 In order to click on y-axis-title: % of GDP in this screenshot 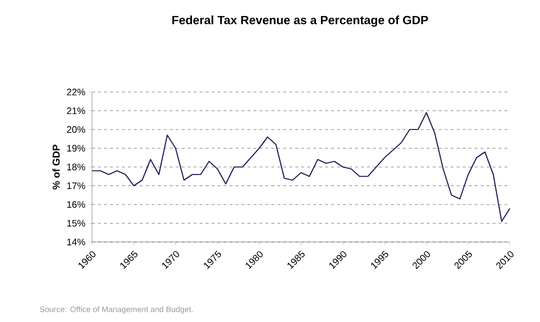, I will do `click(56, 167)`.